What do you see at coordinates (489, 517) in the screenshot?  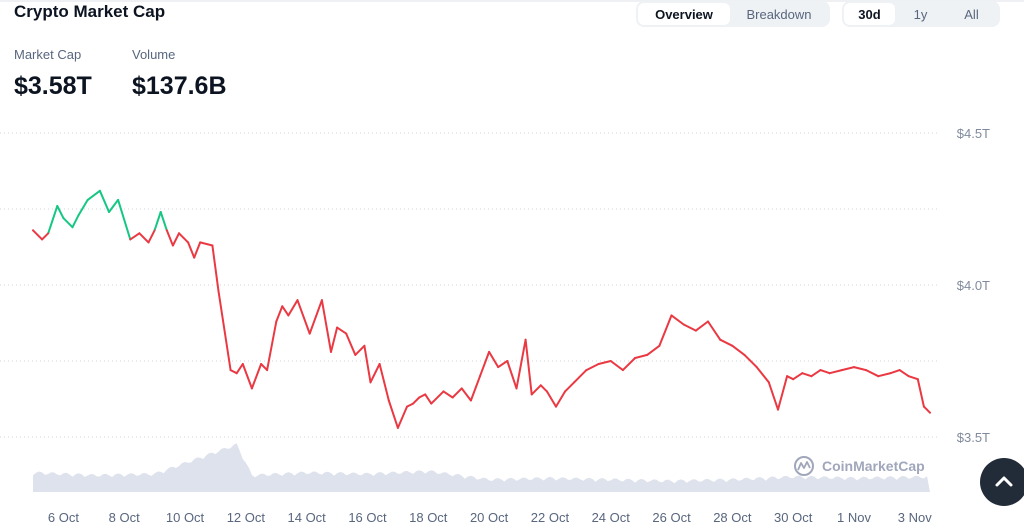 I see `x-tick-label: 20 Oct` at bounding box center [489, 517].